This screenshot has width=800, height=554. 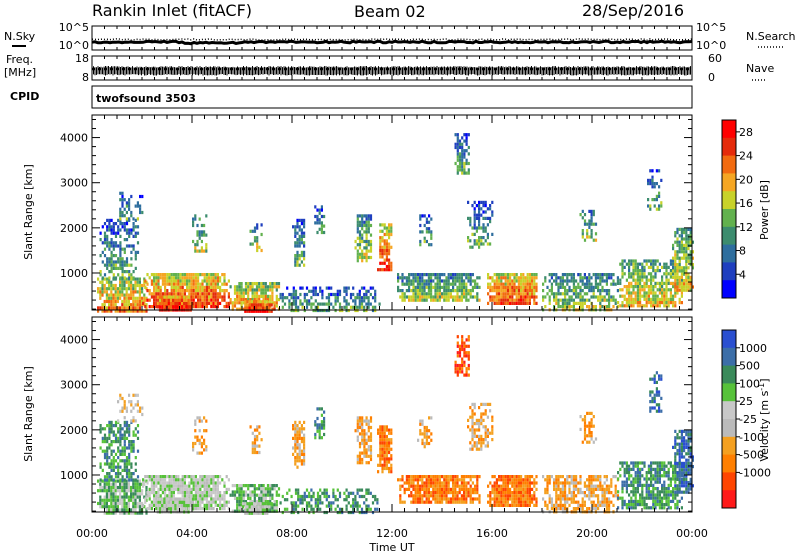 I want to click on freq-unit: [MHz], so click(x=20, y=72).